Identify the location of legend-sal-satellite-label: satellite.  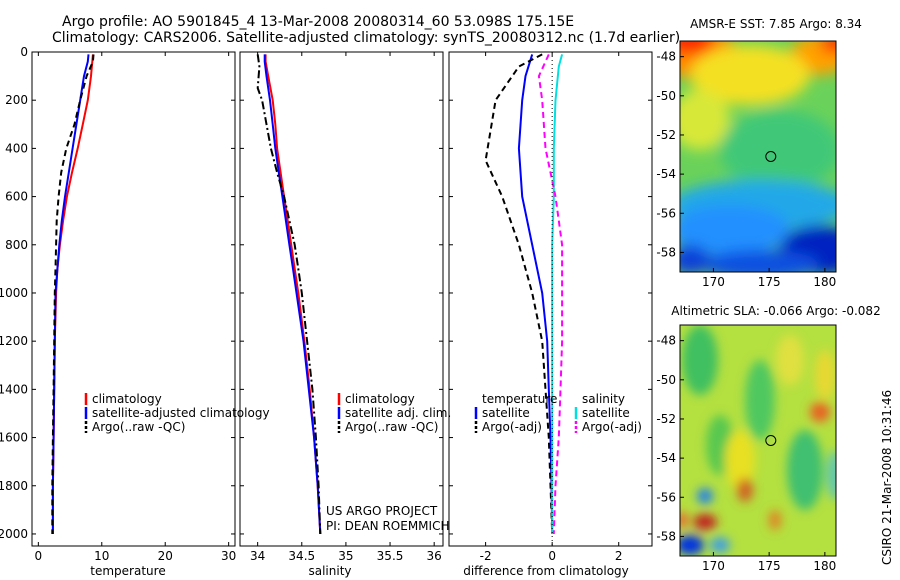
(606, 413).